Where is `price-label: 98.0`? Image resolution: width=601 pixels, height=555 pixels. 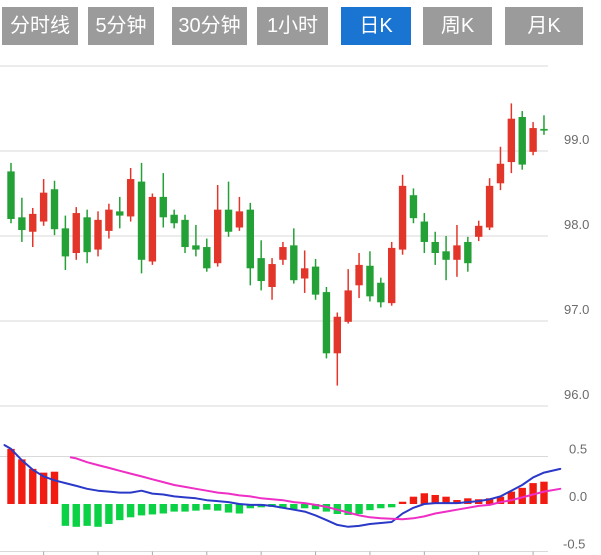
price-label: 98.0 is located at coordinates (576, 224).